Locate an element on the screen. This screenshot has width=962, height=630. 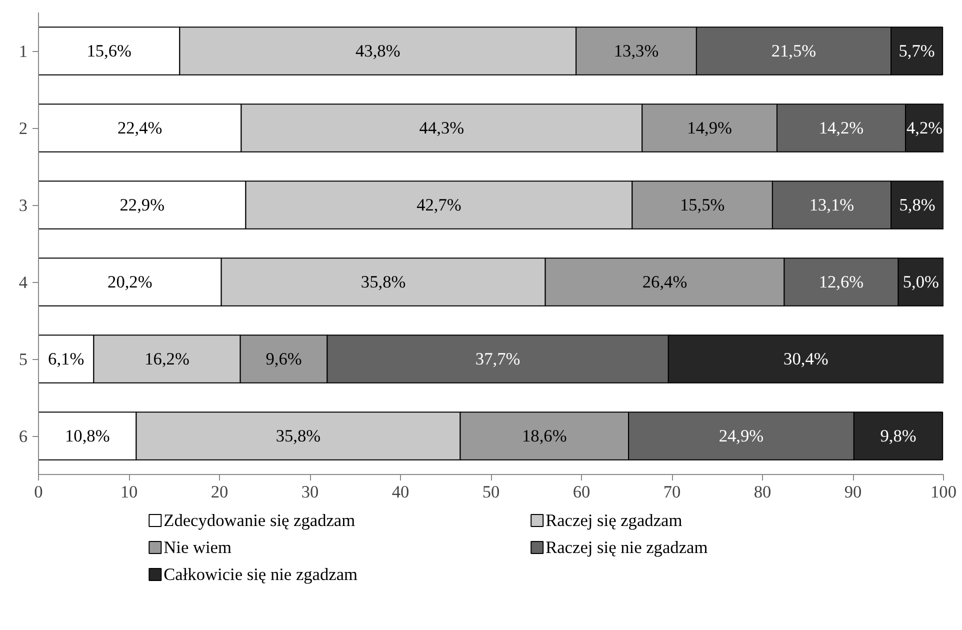
y-tick-label: 5 is located at coordinates (23, 359).